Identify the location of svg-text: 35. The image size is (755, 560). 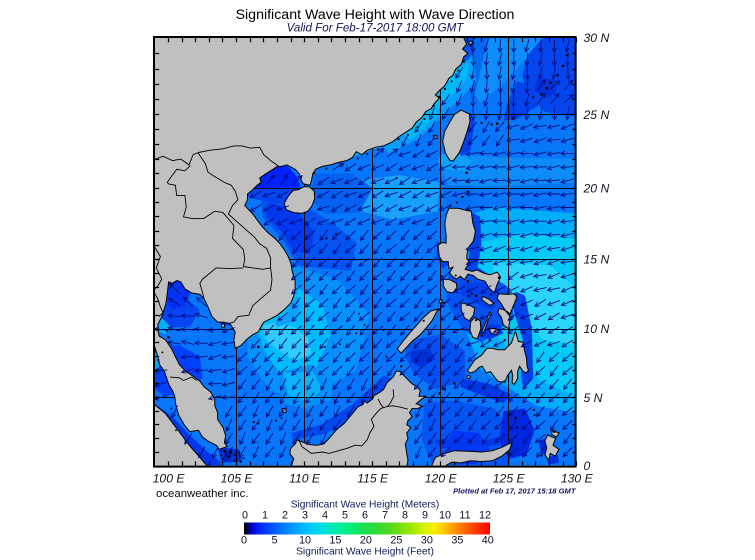
(457, 541).